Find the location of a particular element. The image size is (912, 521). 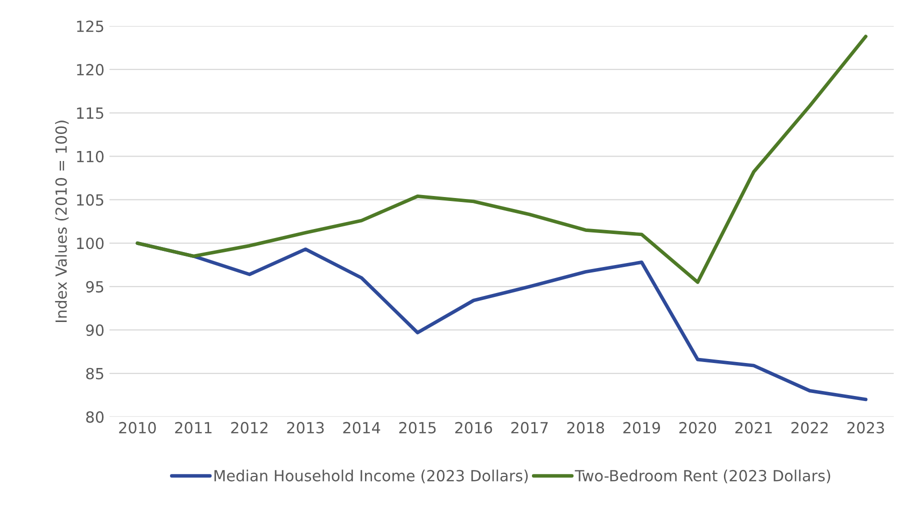

legend-label: Median Household Income (2023 Dollars) is located at coordinates (371, 477).